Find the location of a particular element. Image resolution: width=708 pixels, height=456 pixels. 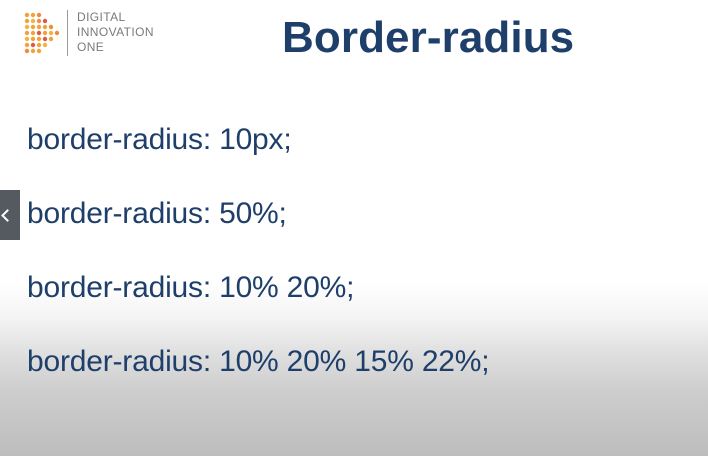

logo-text: DIGITAL INNOVATION ONE is located at coordinates (132, 32).